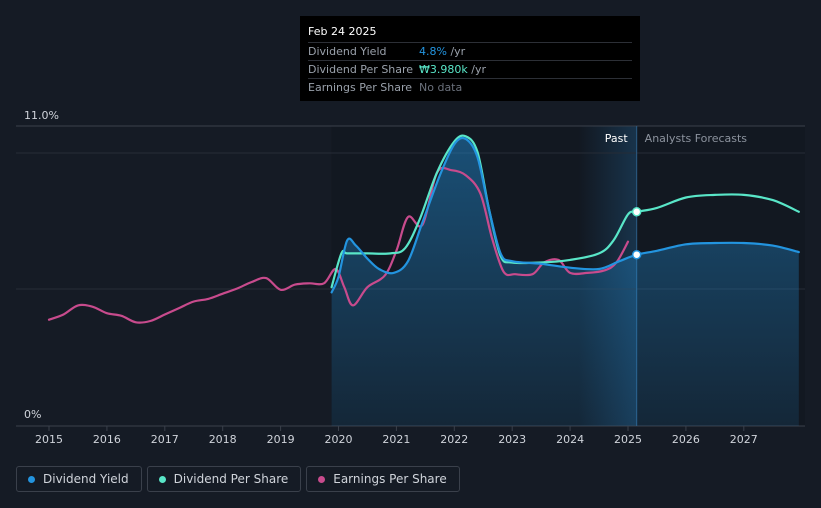 The width and height of the screenshot is (821, 508). Describe the element at coordinates (107, 439) in the screenshot. I see `x-tick-label: 2016` at that location.